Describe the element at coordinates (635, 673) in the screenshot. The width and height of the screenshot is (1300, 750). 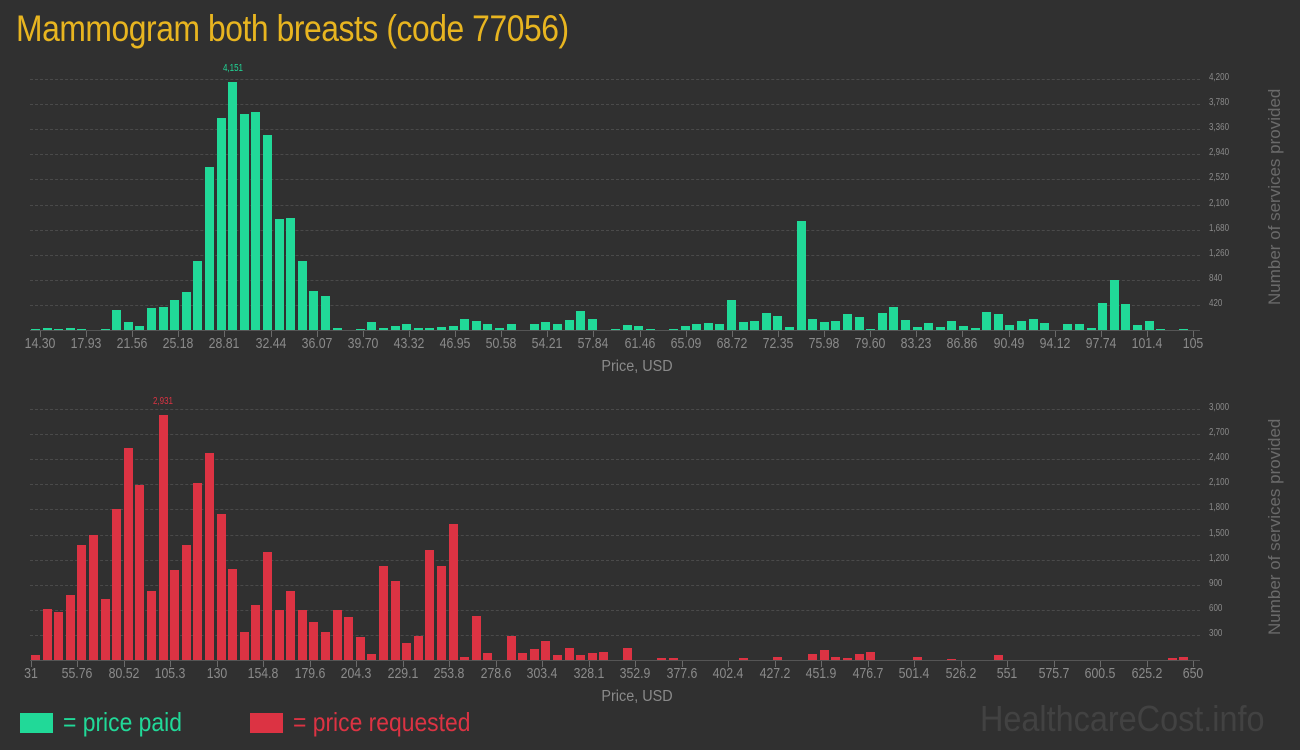
I see `x-tick-label: 352.9` at that location.